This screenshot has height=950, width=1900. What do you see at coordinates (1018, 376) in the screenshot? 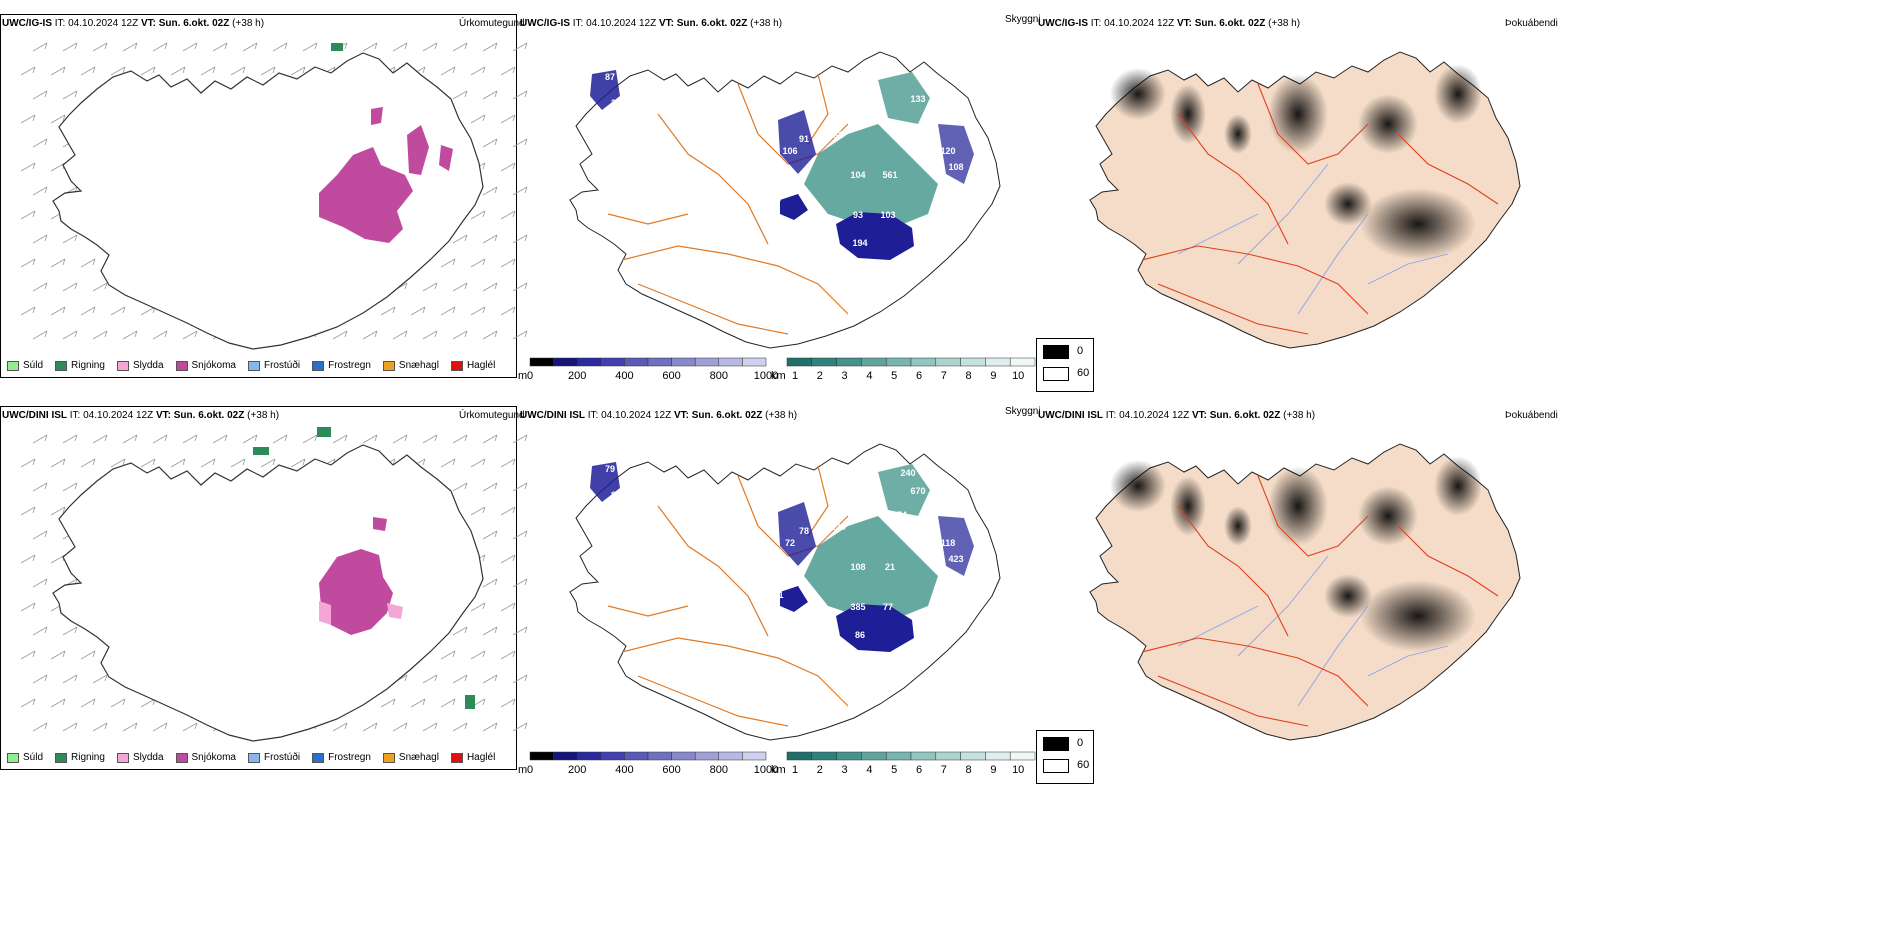
I see `colorbar-tick: 10` at bounding box center [1018, 376].